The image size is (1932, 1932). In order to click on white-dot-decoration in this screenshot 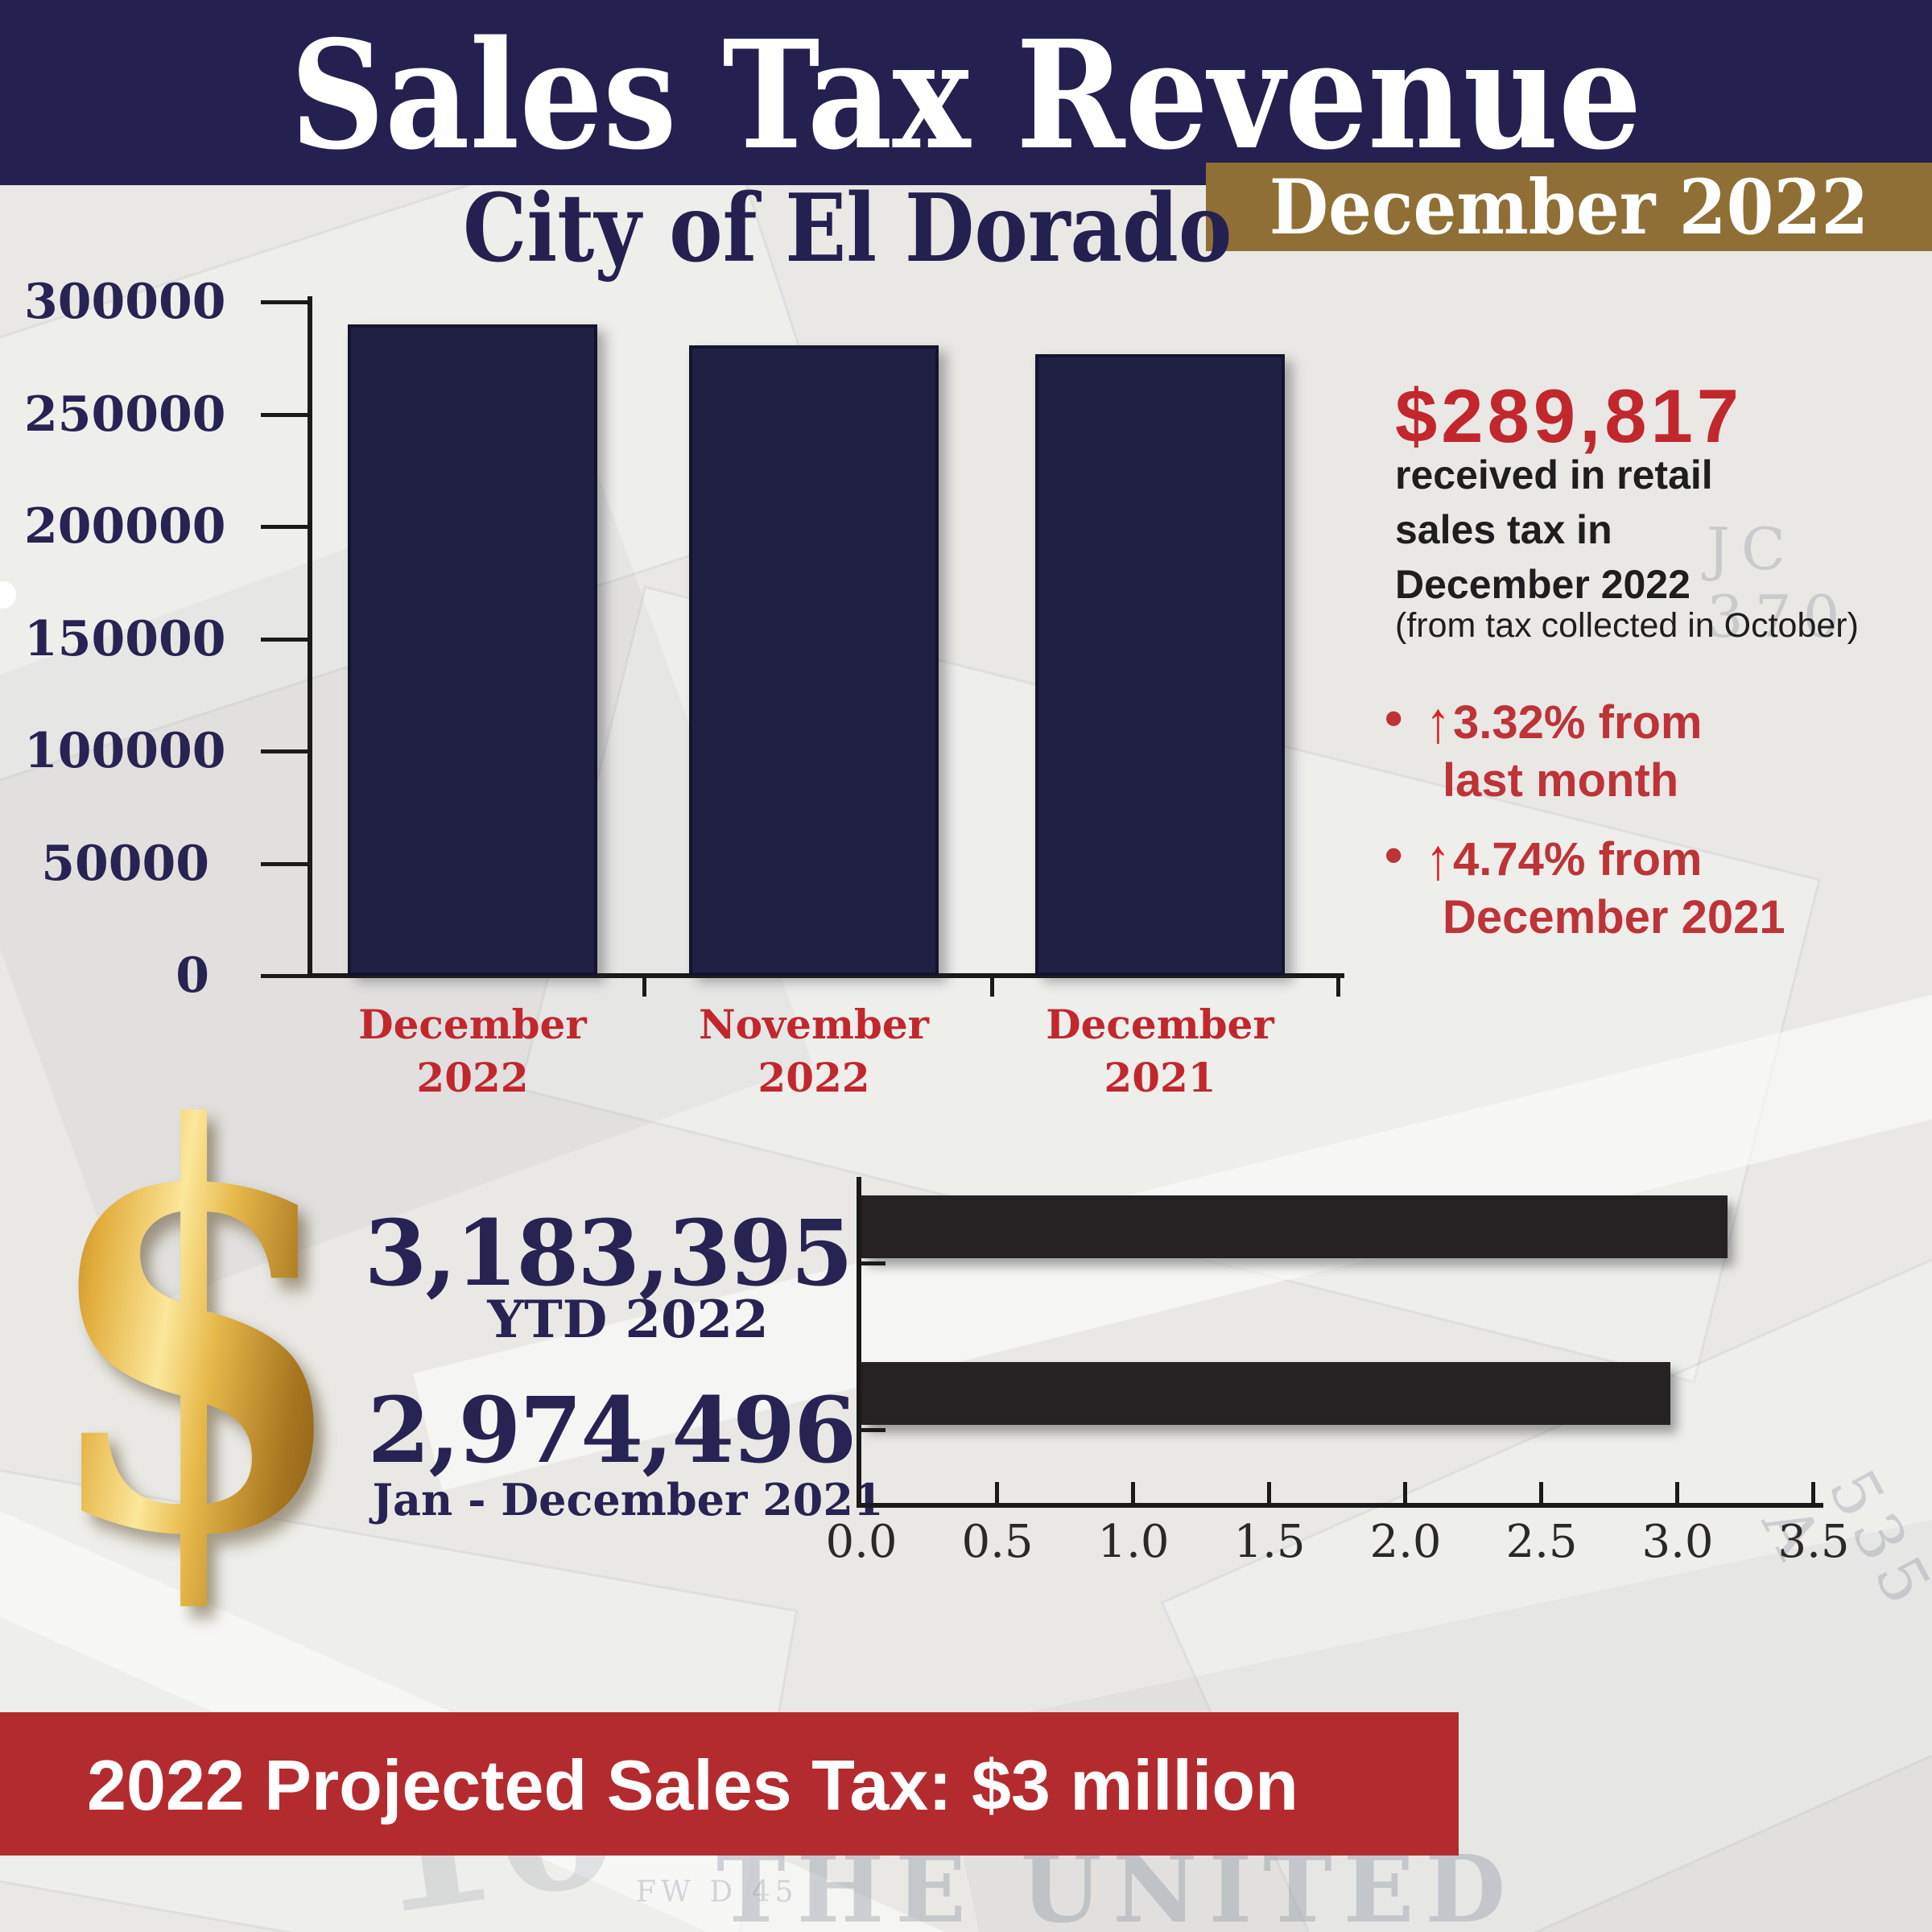, I will do `click(8, 595)`.